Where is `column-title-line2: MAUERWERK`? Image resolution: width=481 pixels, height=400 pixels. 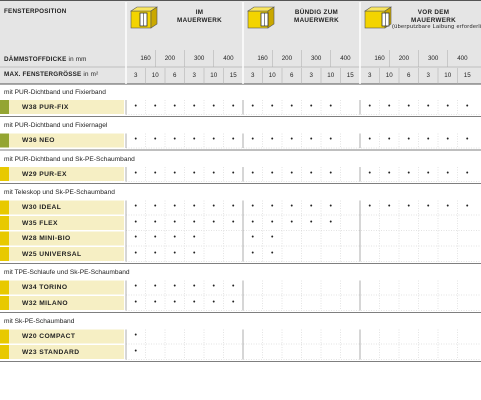 column-title-line2: MAUERWERK is located at coordinates (433, 20).